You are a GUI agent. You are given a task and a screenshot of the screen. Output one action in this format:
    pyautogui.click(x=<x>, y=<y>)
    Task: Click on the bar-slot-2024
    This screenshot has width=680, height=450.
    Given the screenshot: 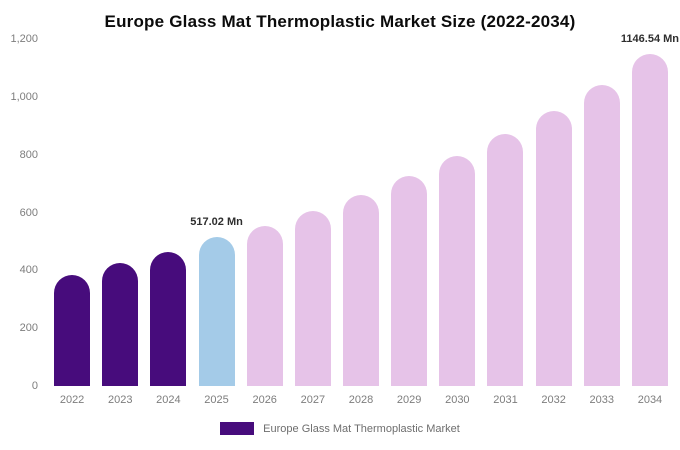 What is the action you would take?
    pyautogui.click(x=168, y=212)
    